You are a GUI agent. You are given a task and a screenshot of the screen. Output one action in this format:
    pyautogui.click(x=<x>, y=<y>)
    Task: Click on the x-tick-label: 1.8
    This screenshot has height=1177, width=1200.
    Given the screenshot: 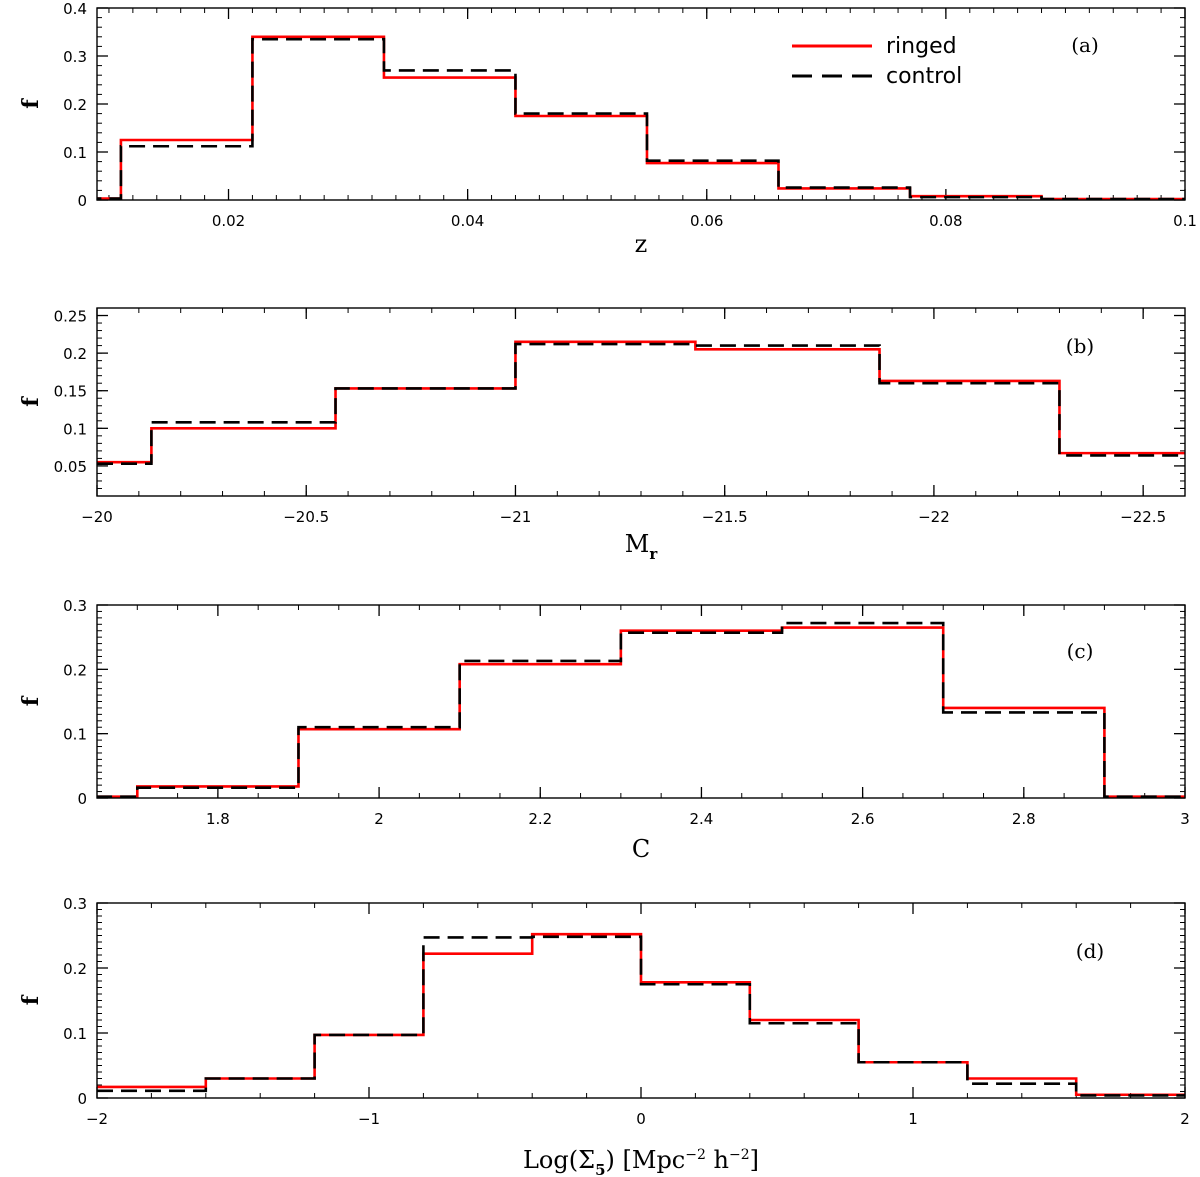 What is the action you would take?
    pyautogui.click(x=218, y=819)
    